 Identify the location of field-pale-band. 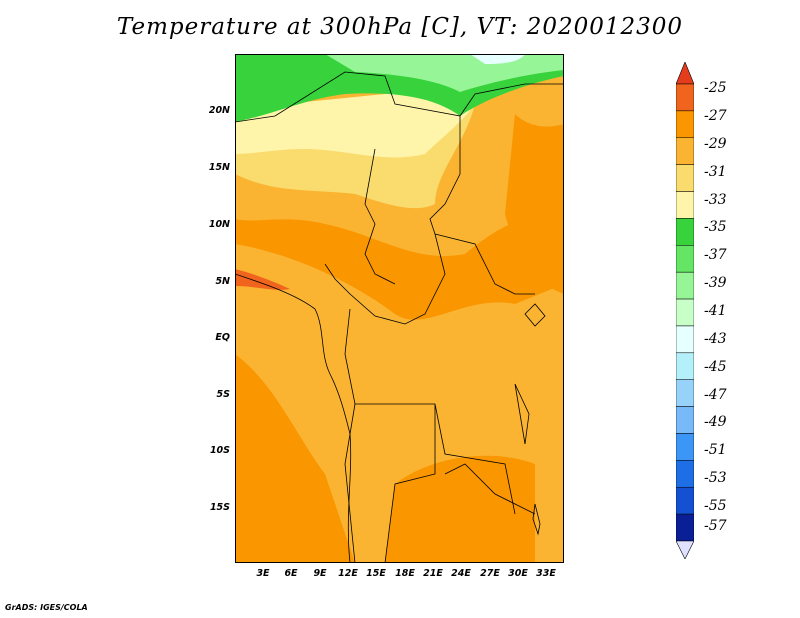
(360, 121).